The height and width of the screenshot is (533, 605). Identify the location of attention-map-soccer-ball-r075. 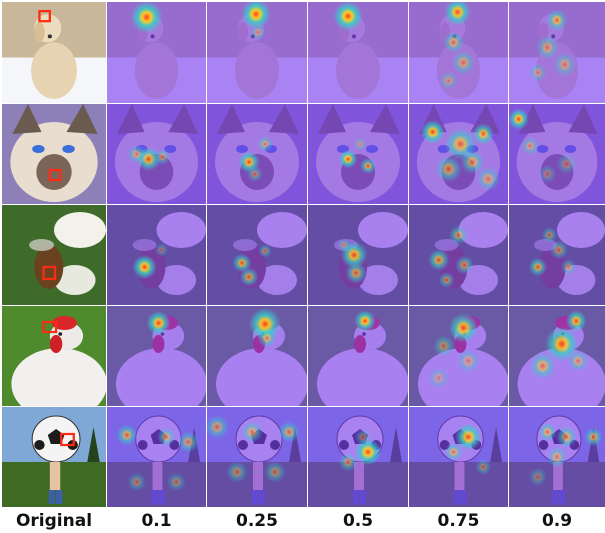
(458, 457).